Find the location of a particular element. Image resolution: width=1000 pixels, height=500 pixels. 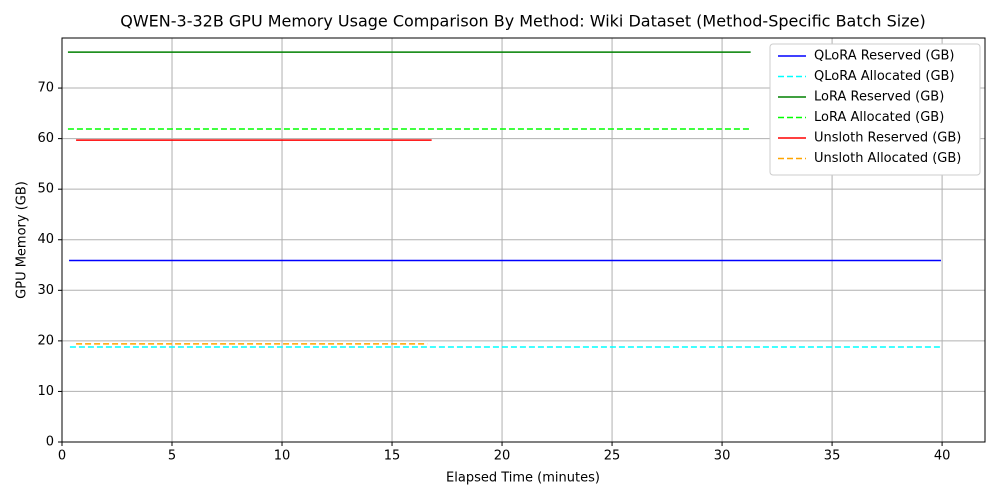

y-tick-label: 10 is located at coordinates (45, 391).